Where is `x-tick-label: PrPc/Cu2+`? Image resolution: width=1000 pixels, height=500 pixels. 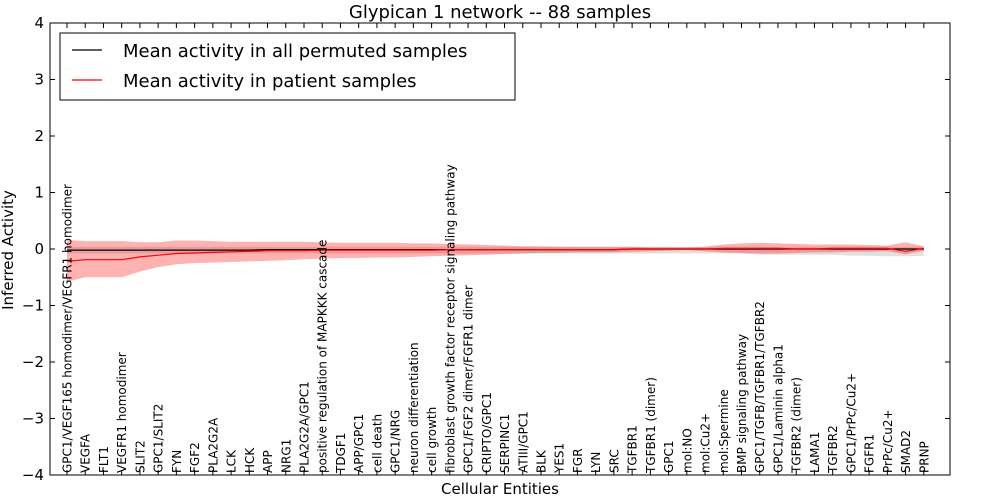 x-tick-label: PrPc/Cu2+ is located at coordinates (888, 441).